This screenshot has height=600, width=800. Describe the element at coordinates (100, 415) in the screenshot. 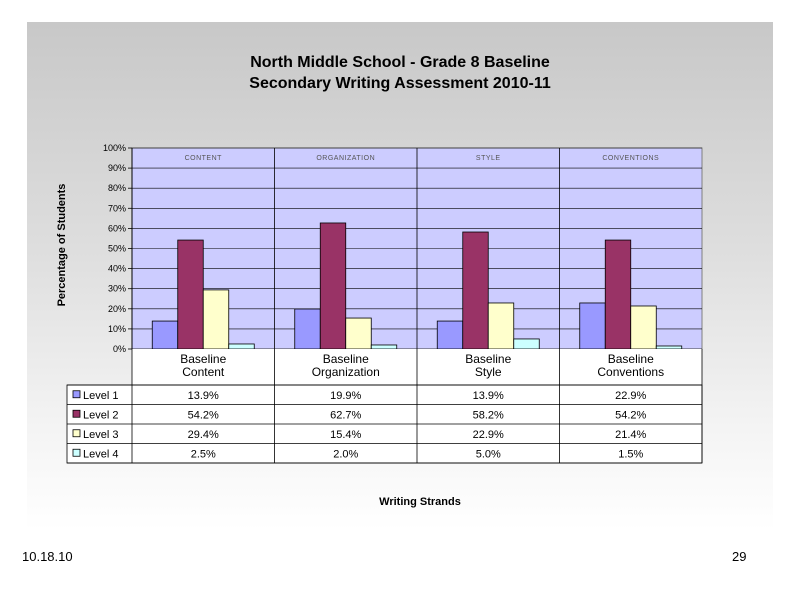

I see `legend-label: Level 2` at that location.